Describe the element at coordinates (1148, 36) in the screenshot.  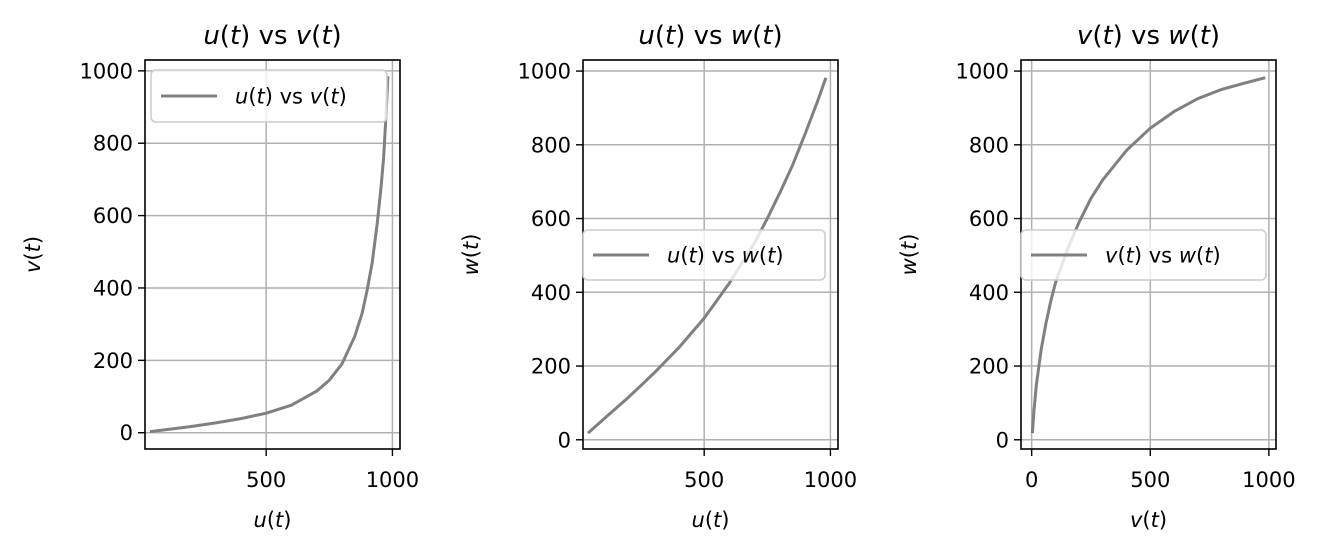
I see `chart-title: v(t) vs w(t)` at that location.